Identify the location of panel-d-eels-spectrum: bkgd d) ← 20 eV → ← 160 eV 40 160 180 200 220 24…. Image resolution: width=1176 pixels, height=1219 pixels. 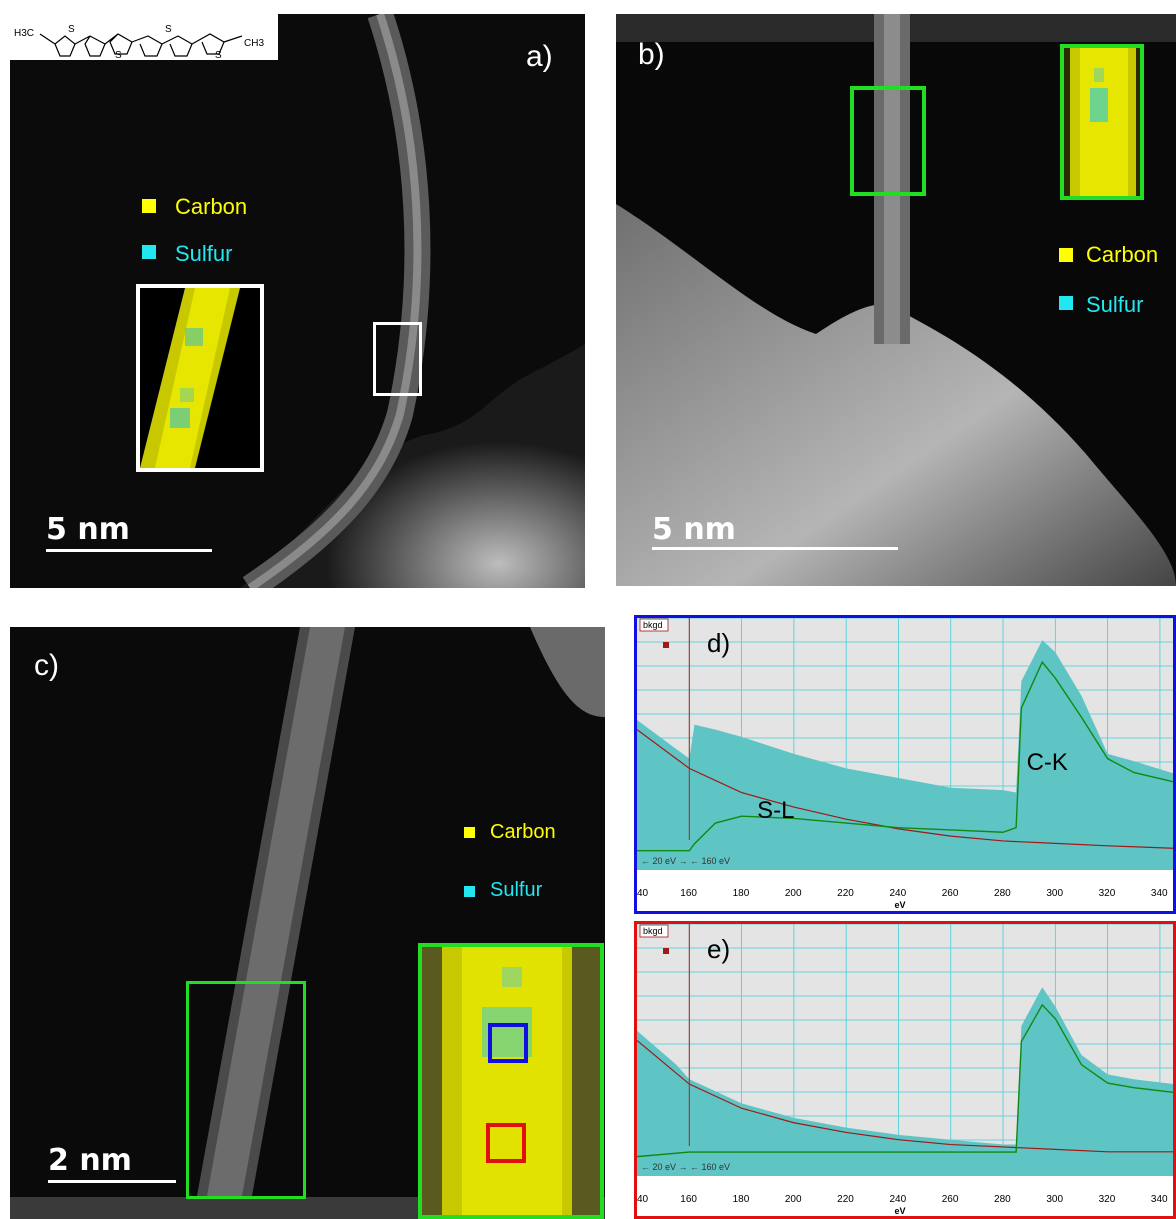
(905, 764).